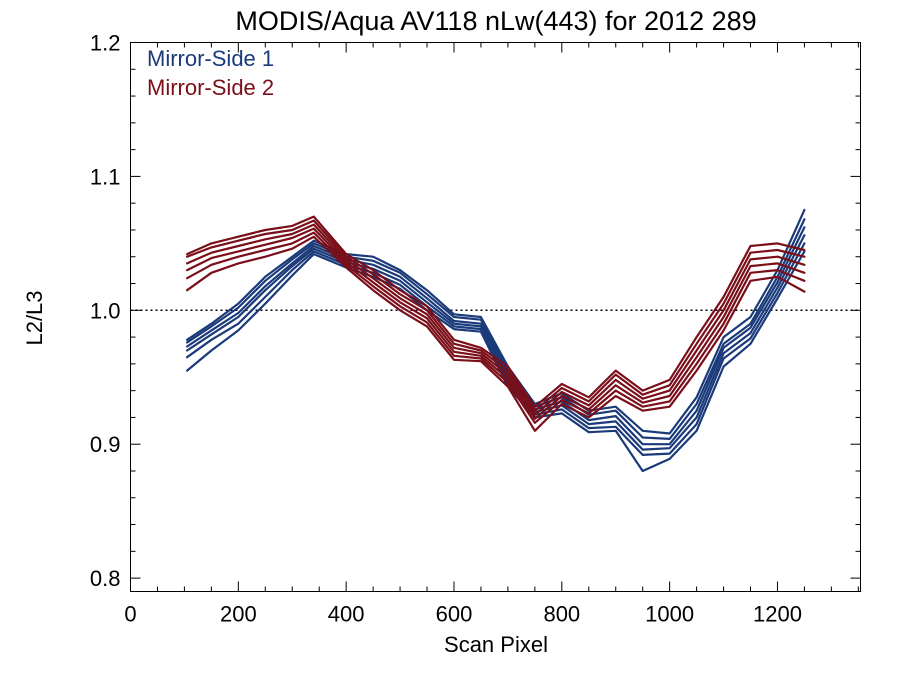 Image resolution: width=900 pixels, height=675 pixels. I want to click on legend-entry-mirror-side-2: Mirror-Side 2, so click(210, 87).